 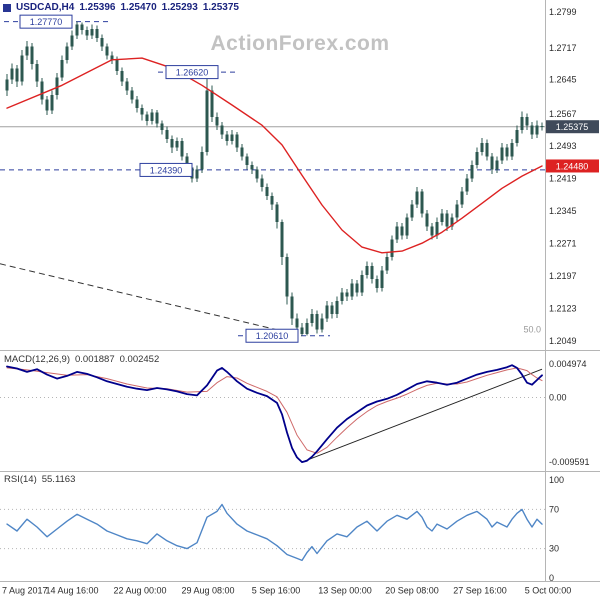 I want to click on macd-main-line, so click(x=274, y=414).